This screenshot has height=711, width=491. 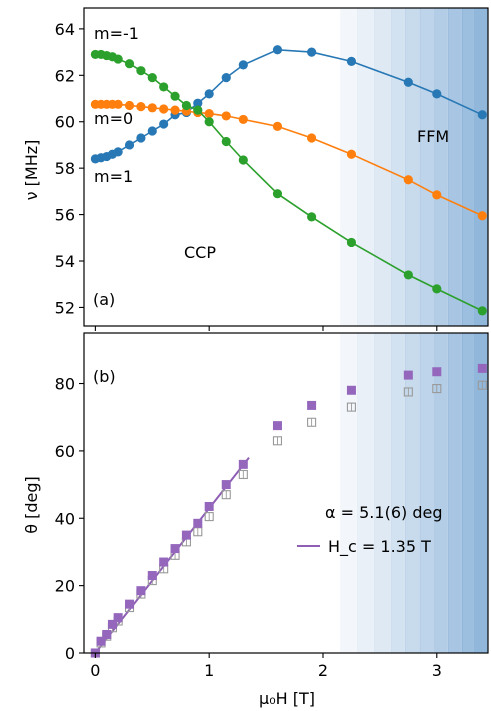 What do you see at coordinates (113, 176) in the screenshot?
I see `annotation-m1: m=1` at bounding box center [113, 176].